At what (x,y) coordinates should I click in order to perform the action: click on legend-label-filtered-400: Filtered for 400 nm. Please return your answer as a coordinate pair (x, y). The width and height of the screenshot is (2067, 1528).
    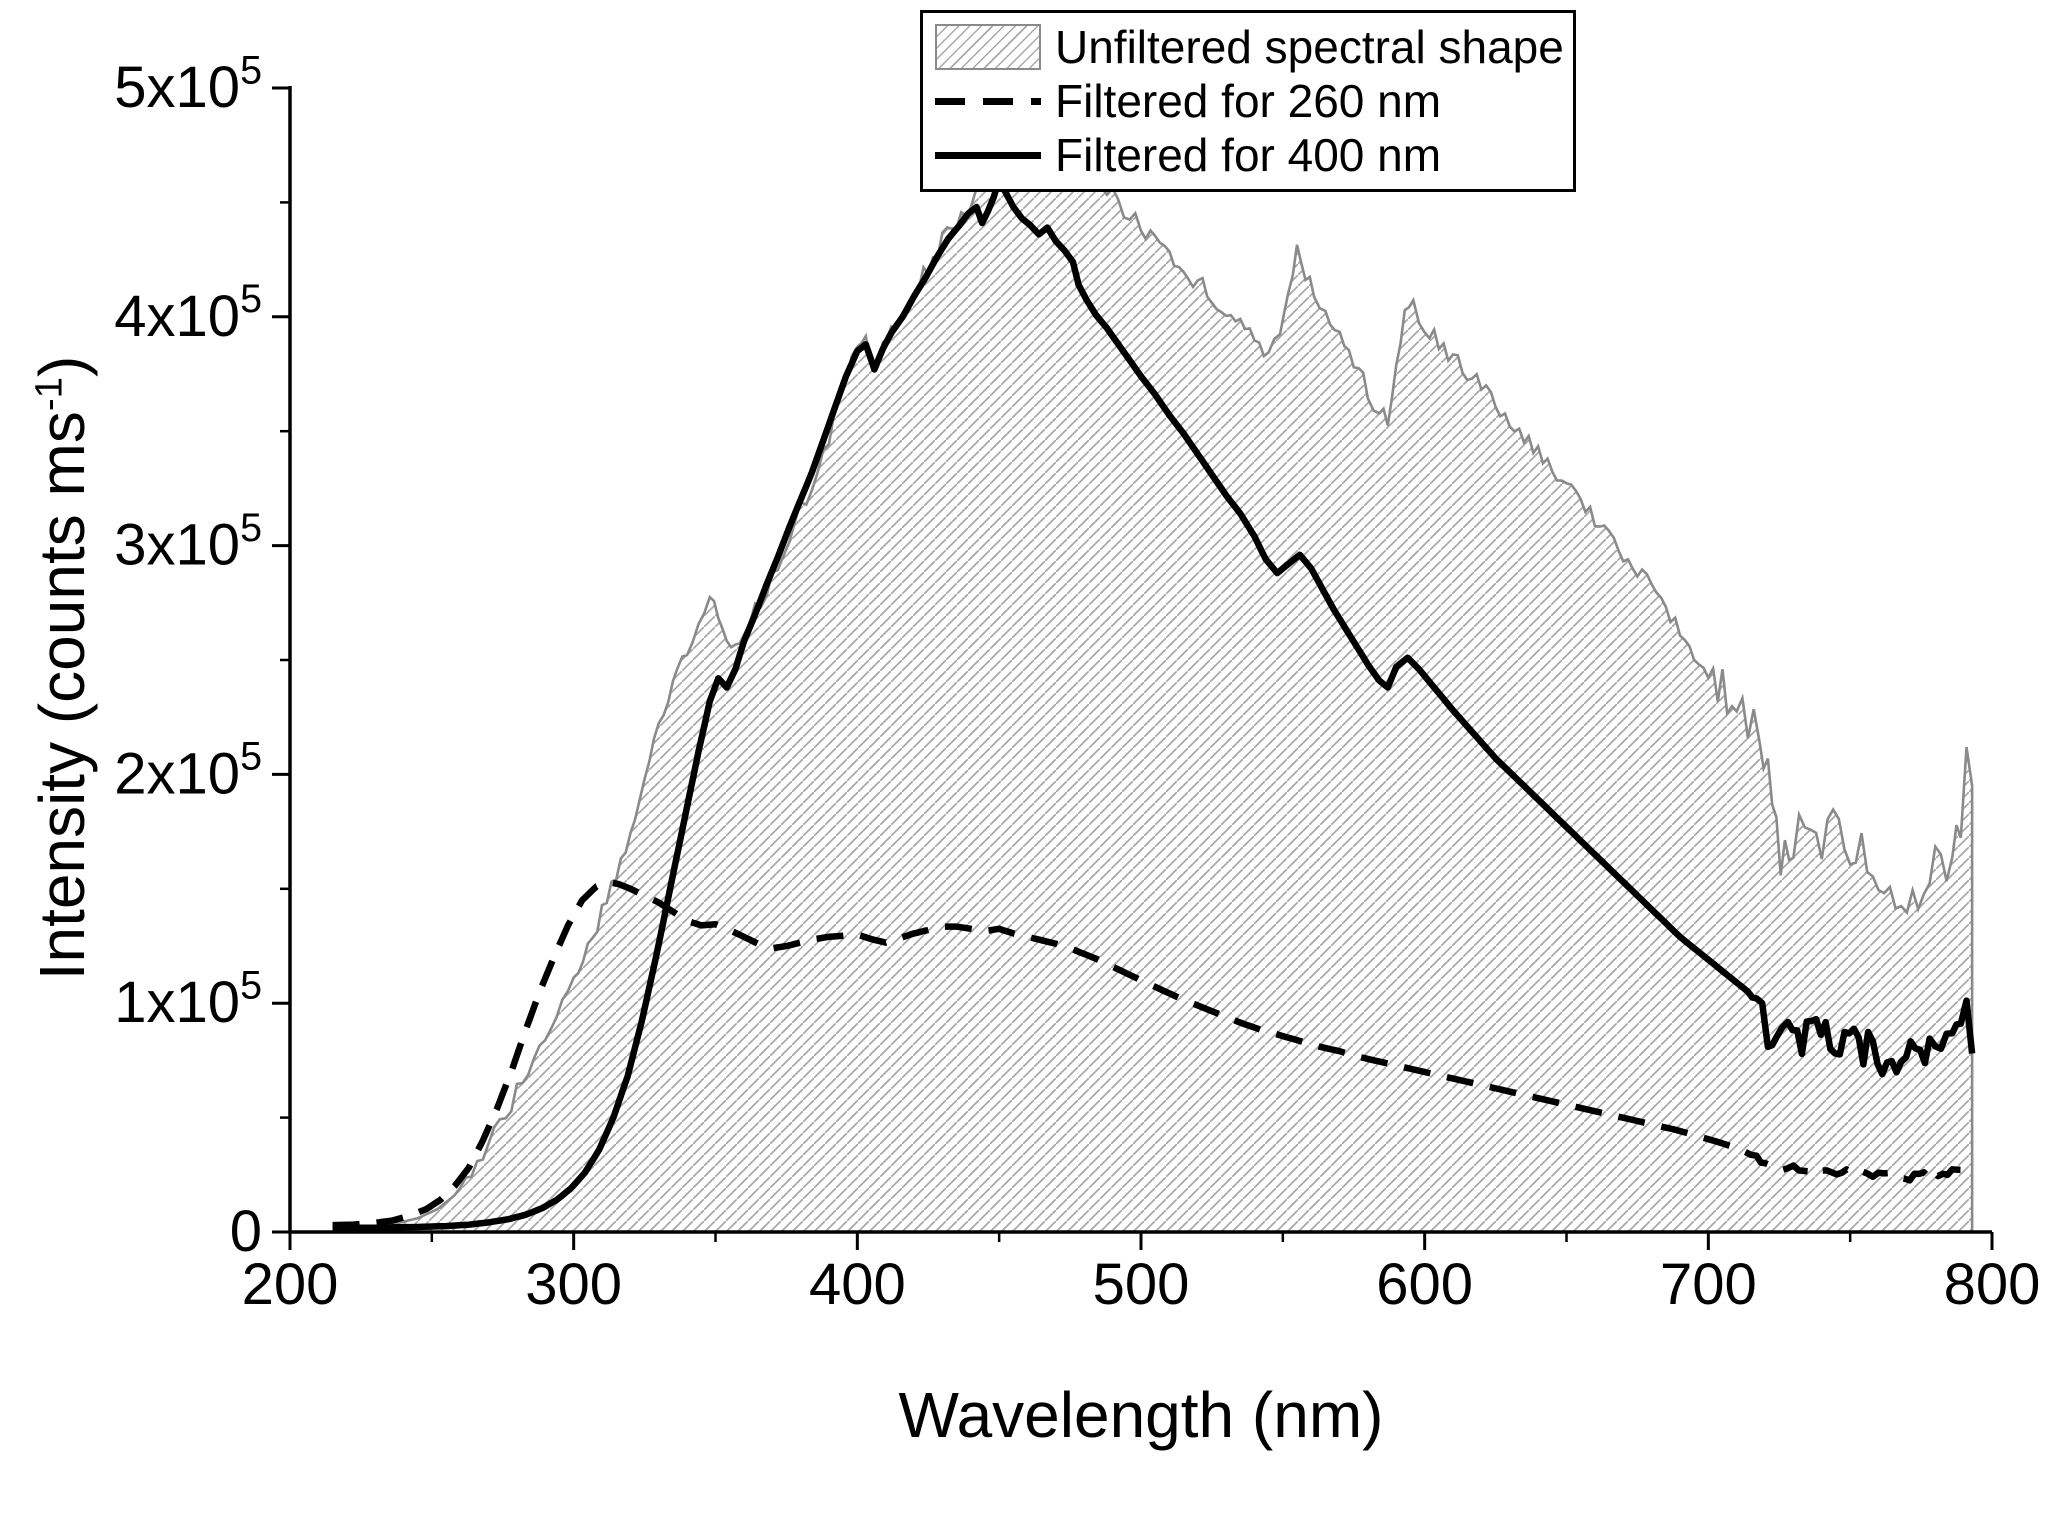
    Looking at the image, I should click on (1248, 155).